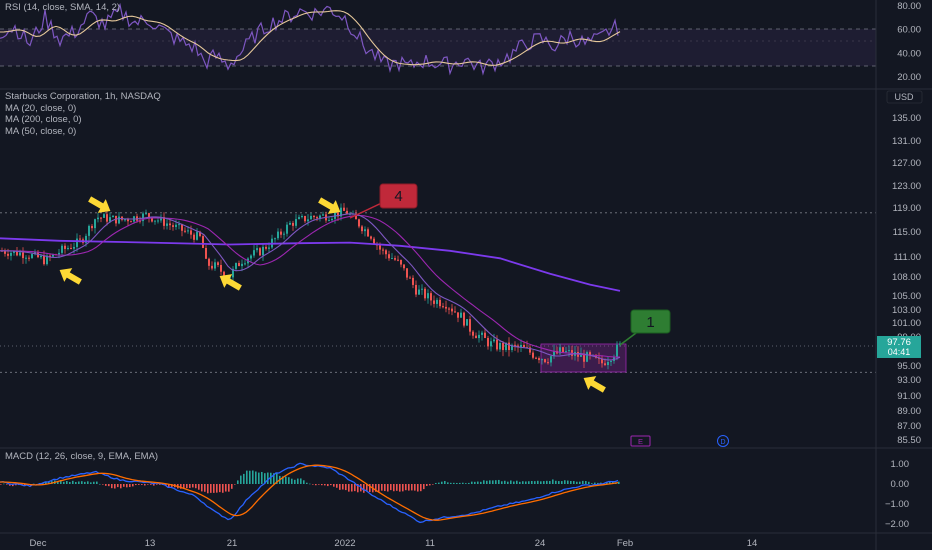 This screenshot has height=550, width=932. Describe the element at coordinates (43, 119) in the screenshot. I see `ma-200-legend: MA (200, close, 0)` at that location.